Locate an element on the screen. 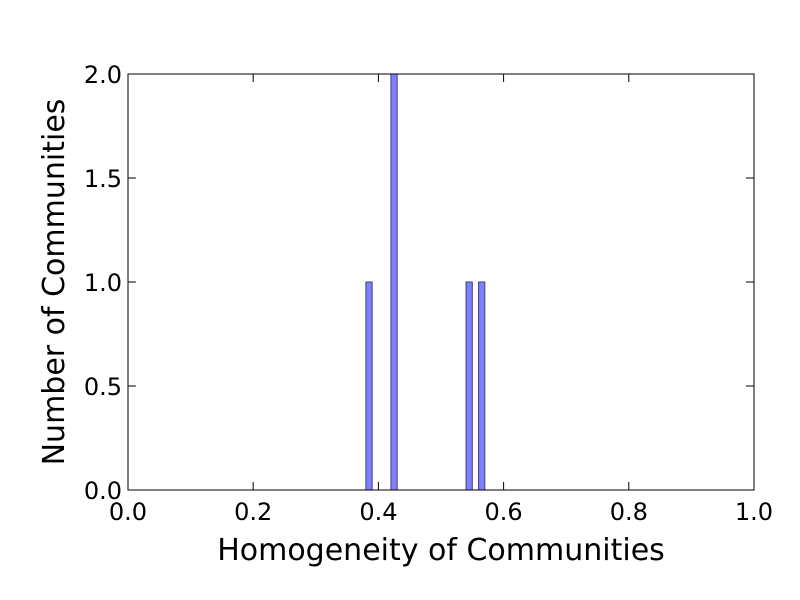 The image size is (800, 600). x-tick-label: 0.8 is located at coordinates (629, 512).